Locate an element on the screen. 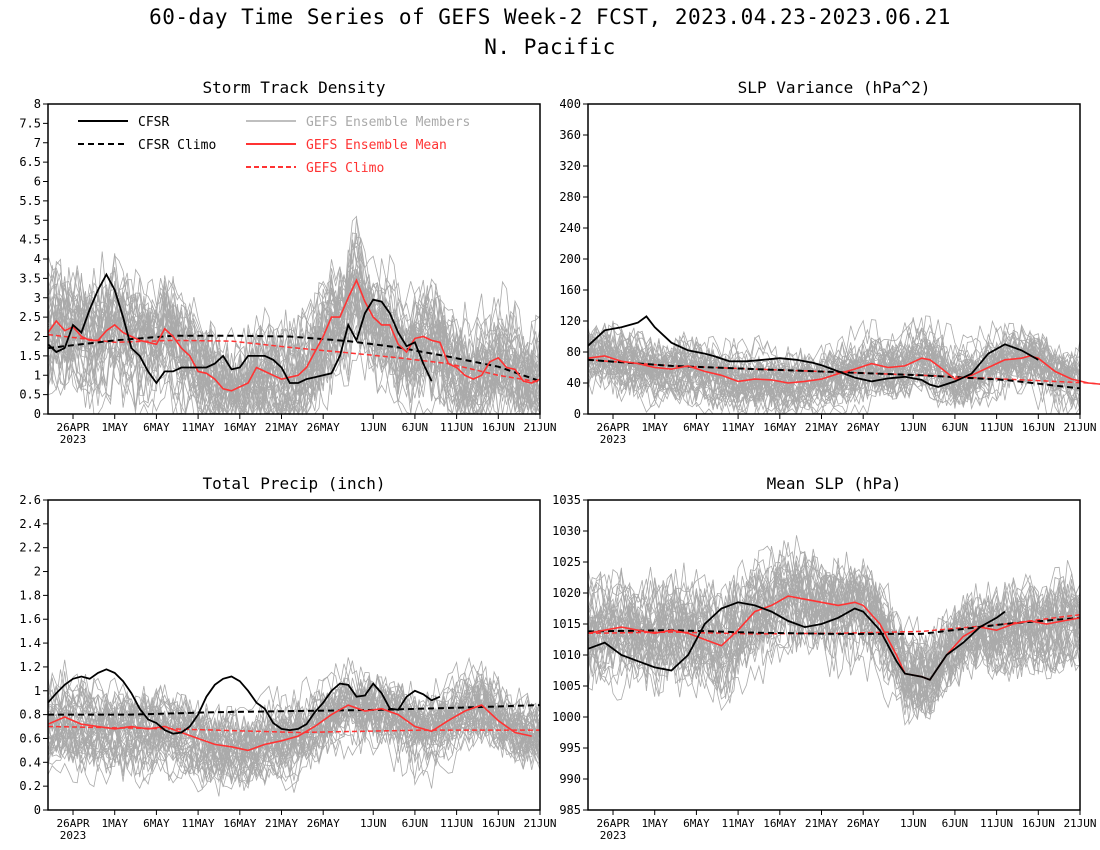 The width and height of the screenshot is (1100, 850). legend-gefs-climo-label: GEFS Climo is located at coordinates (345, 168).